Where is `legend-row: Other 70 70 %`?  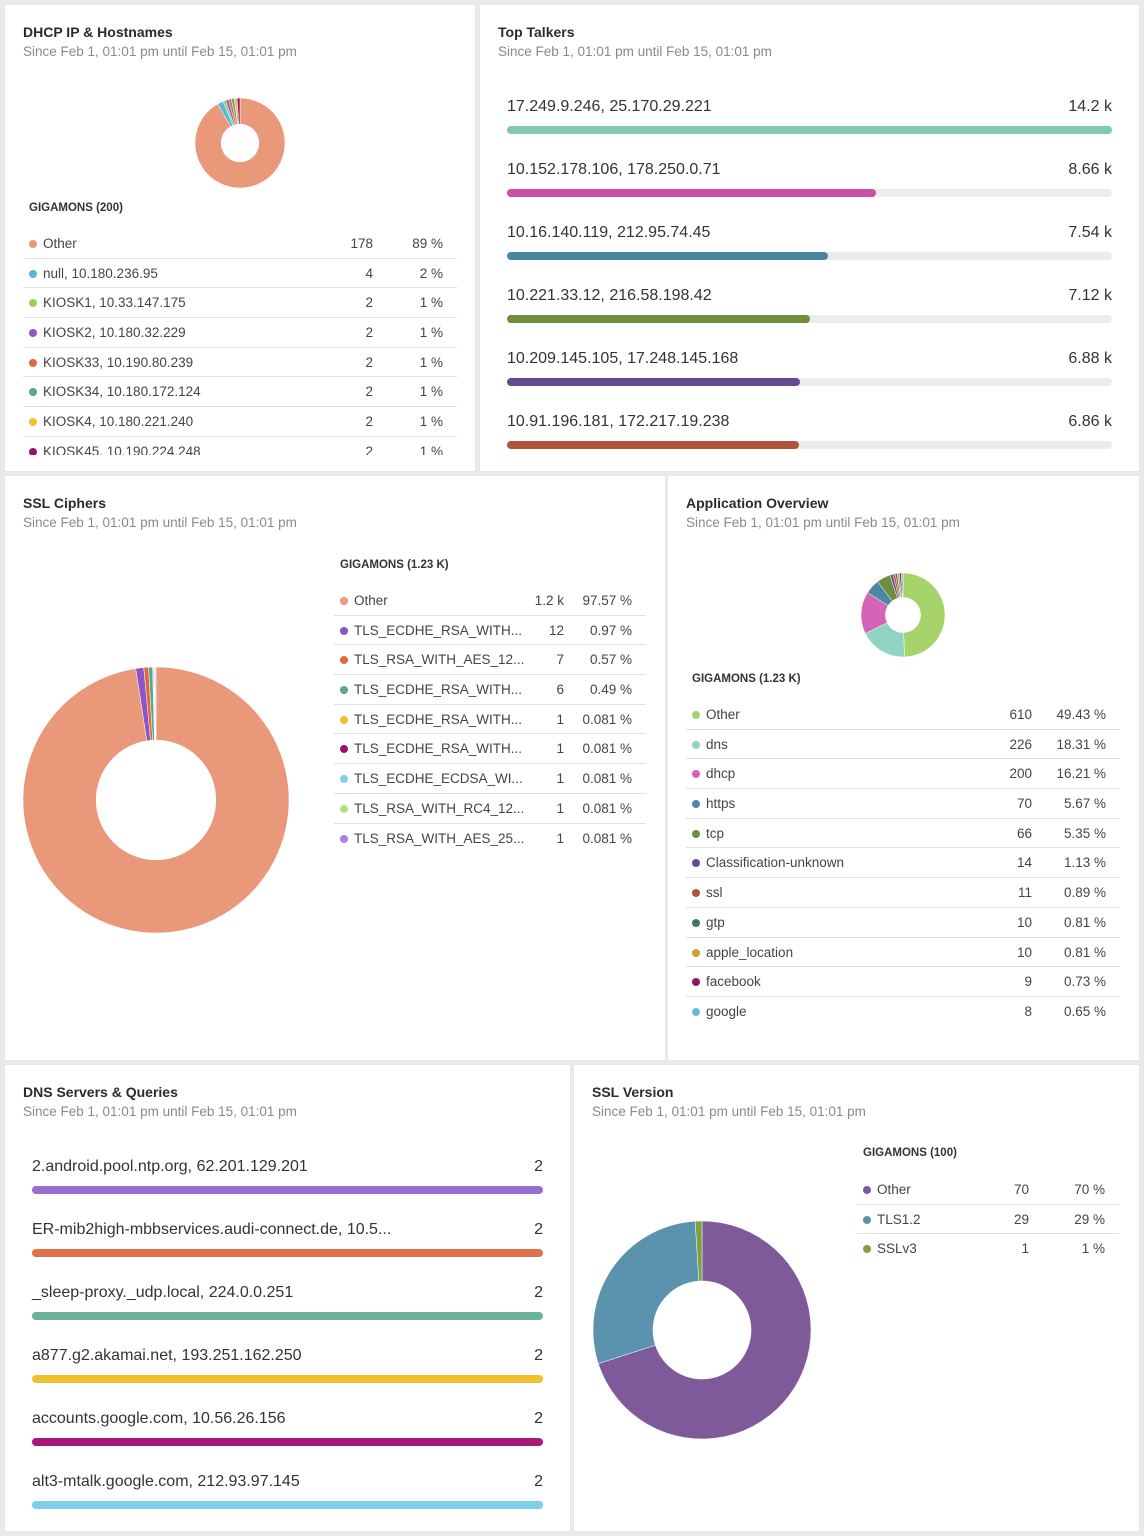
legend-row: Other 70 70 % is located at coordinates (988, 1190).